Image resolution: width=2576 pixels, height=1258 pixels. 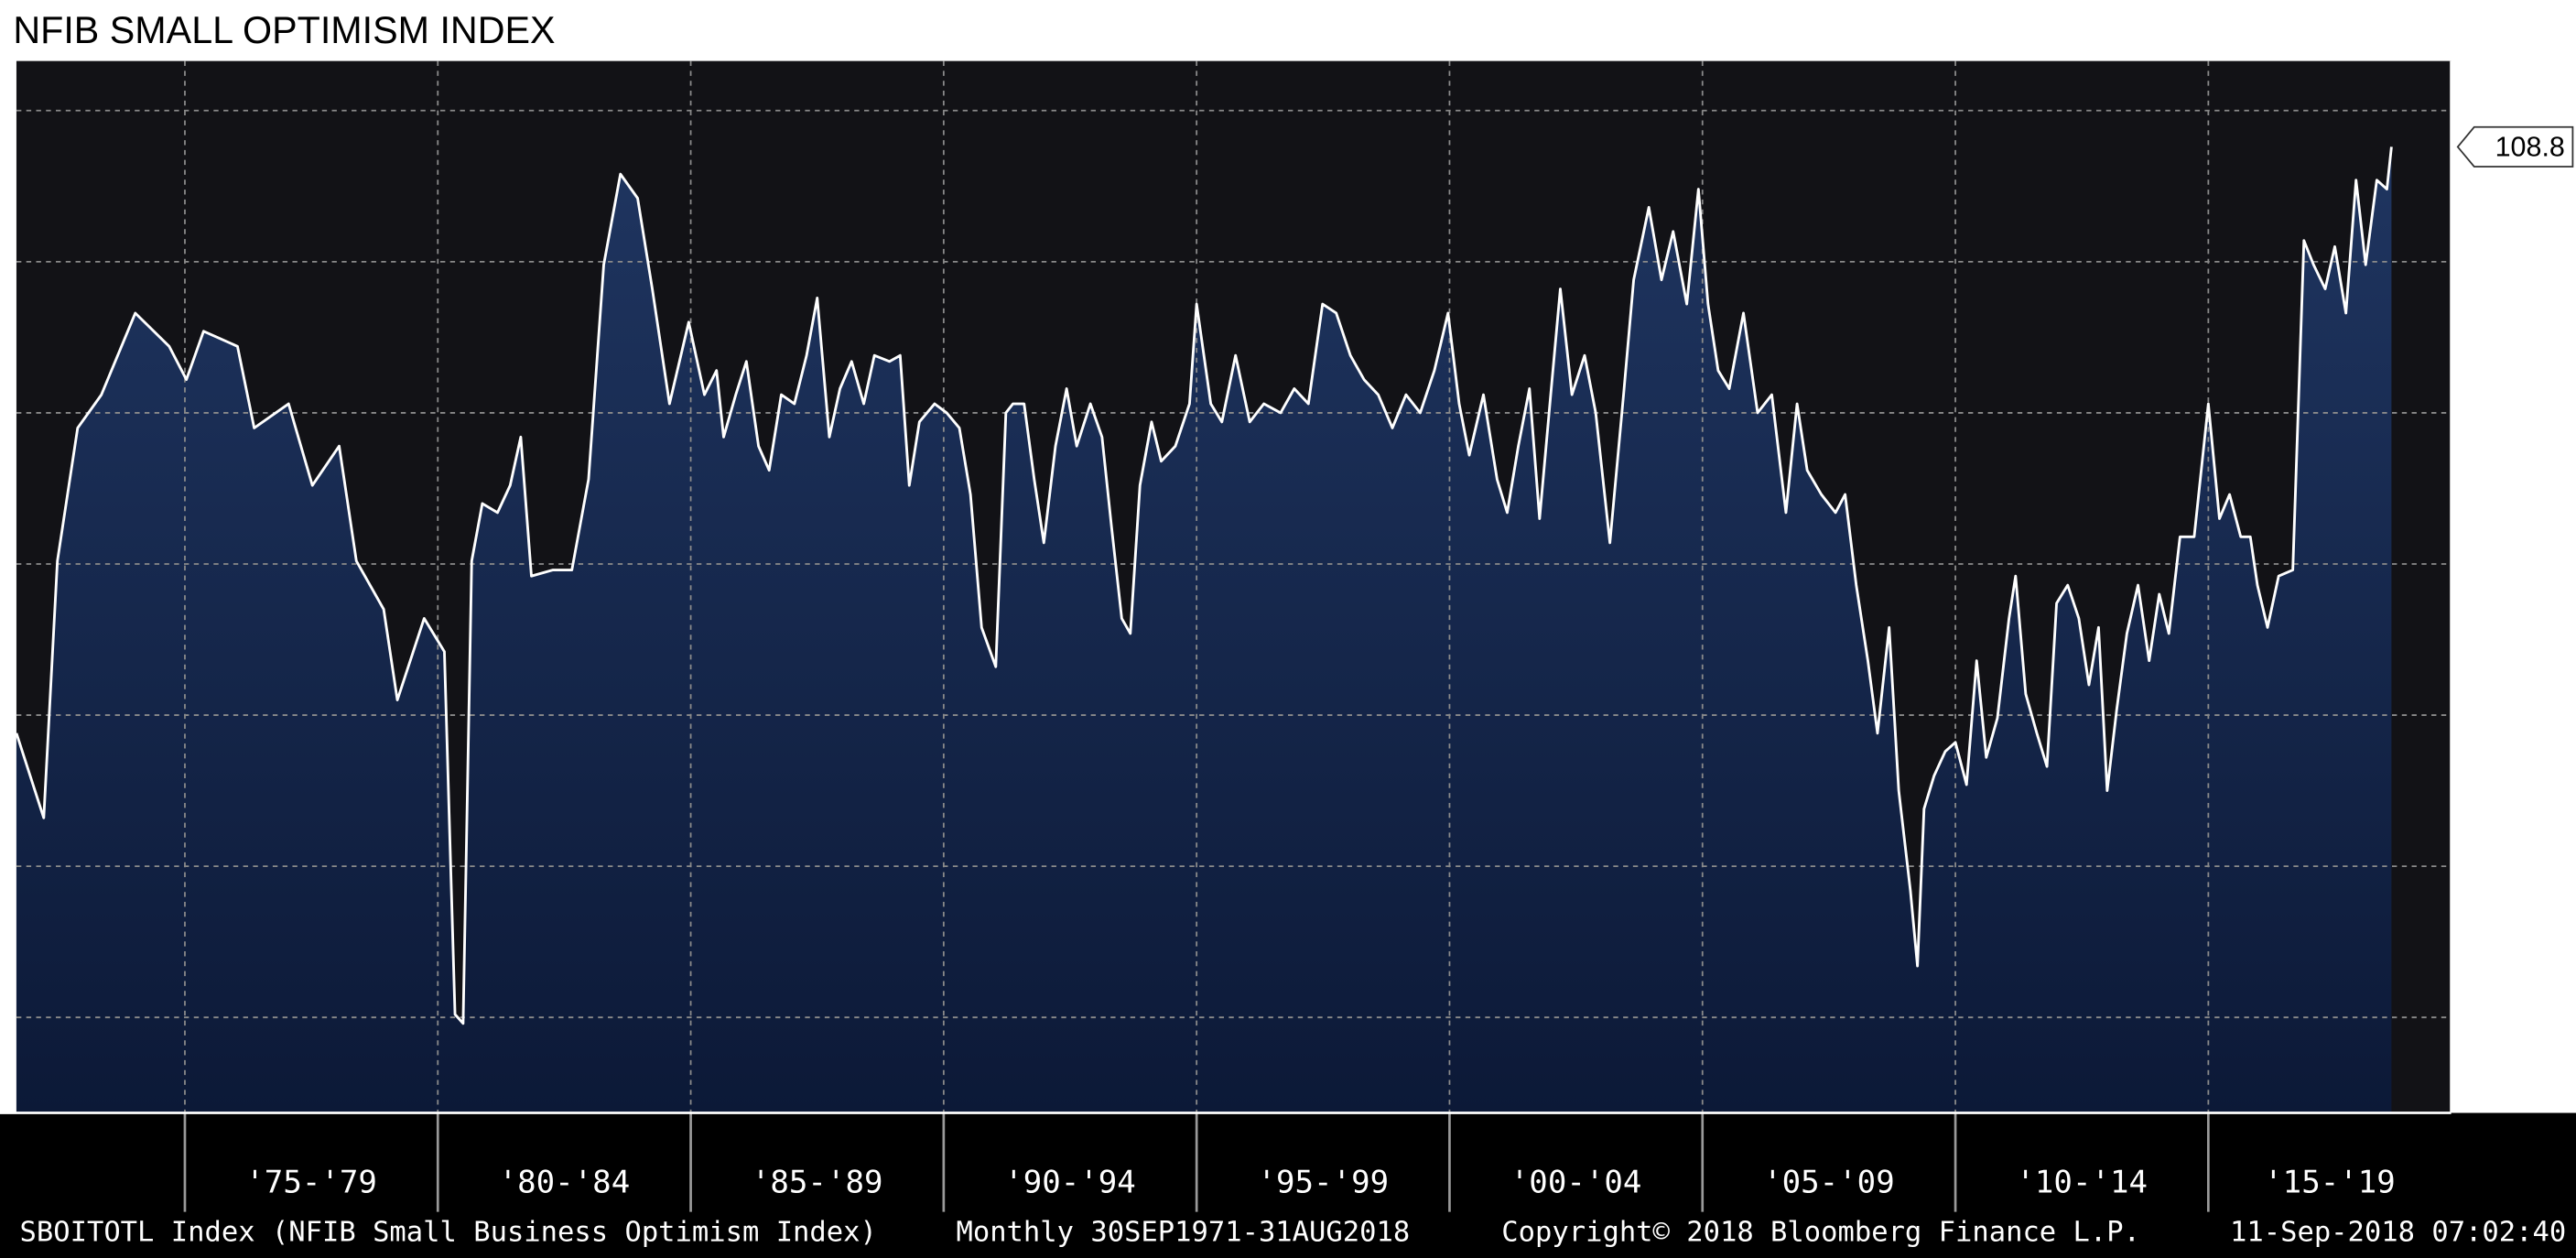 I want to click on x-tick-label: '80-'84, so click(x=565, y=1182).